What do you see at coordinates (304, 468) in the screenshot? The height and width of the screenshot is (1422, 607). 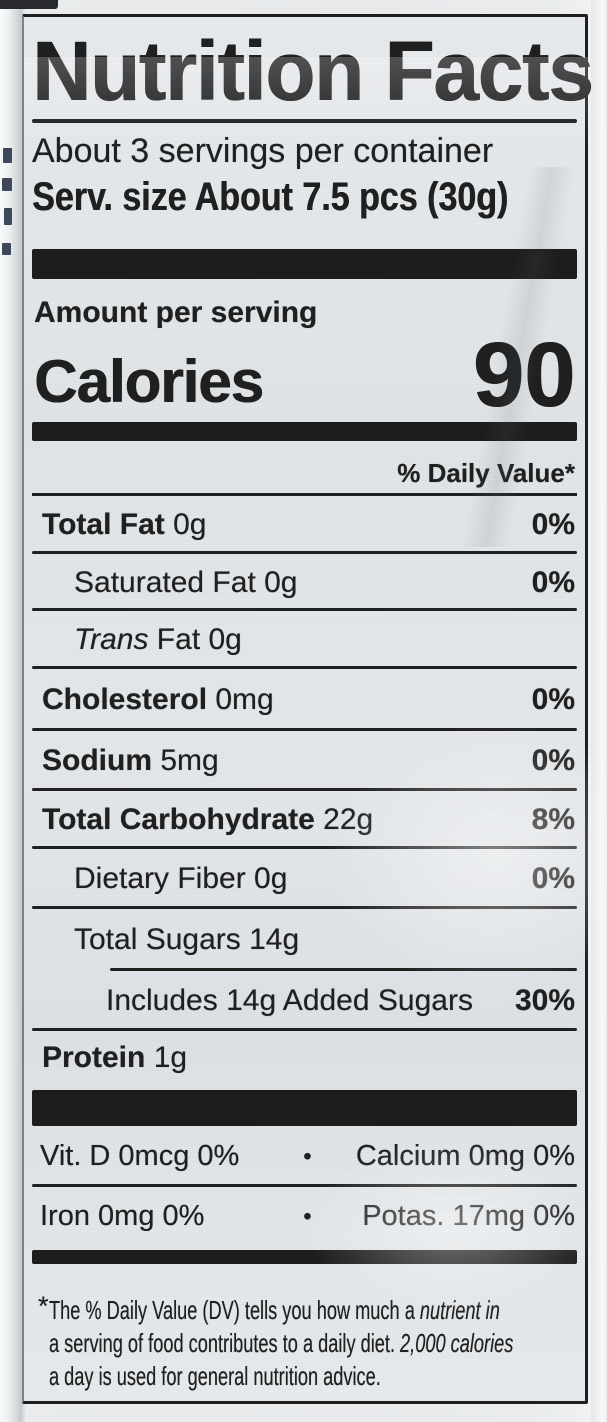 I see `daily-value-header: % Daily Value*` at bounding box center [304, 468].